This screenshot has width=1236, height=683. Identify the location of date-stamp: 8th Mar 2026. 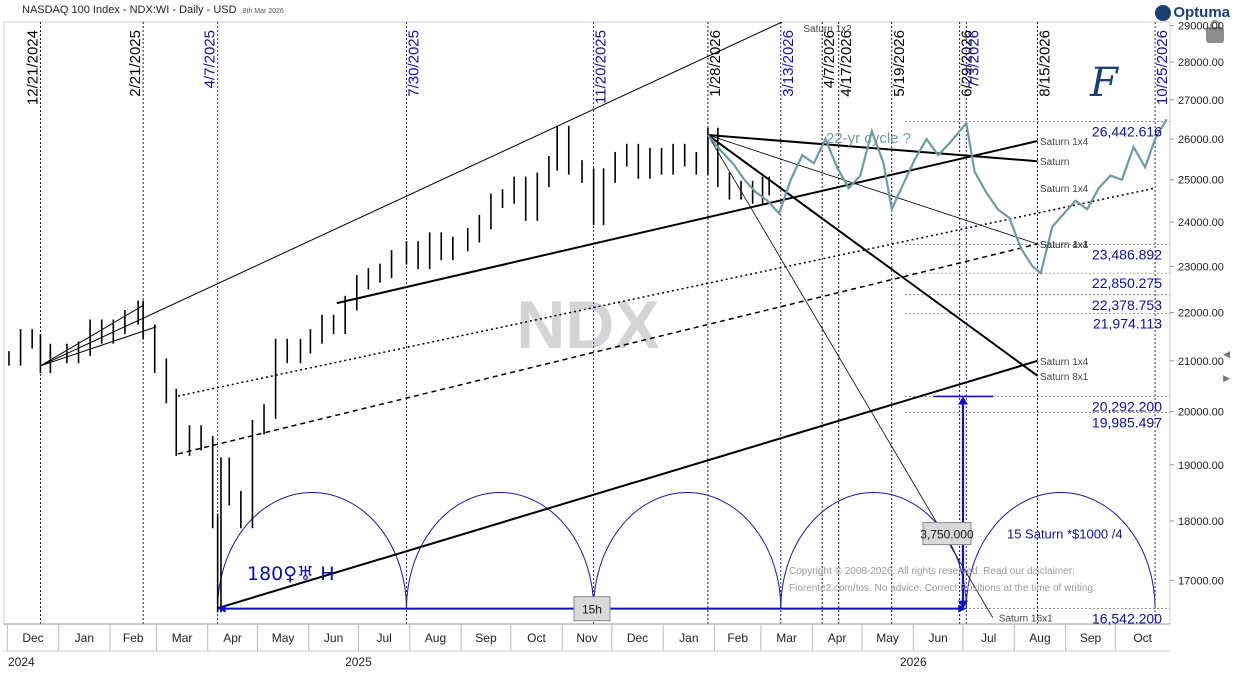
(263, 11).